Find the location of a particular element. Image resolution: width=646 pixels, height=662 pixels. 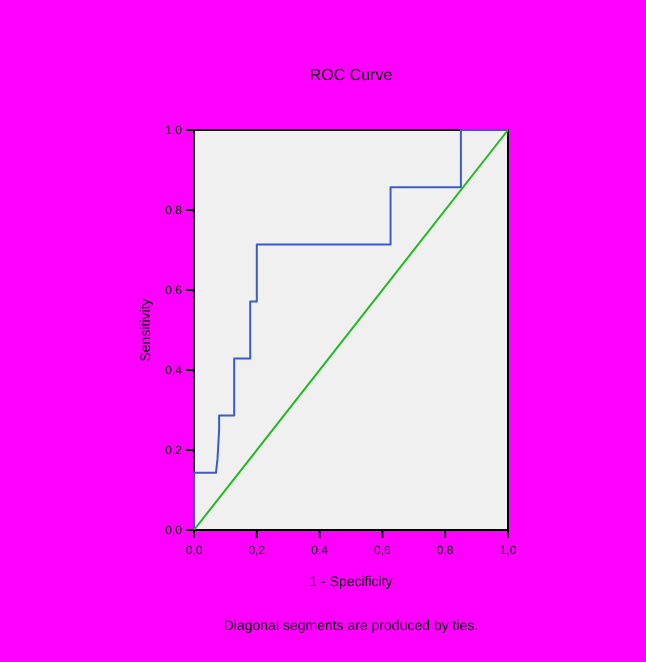

chart-title: ROC Curve is located at coordinates (351, 75).